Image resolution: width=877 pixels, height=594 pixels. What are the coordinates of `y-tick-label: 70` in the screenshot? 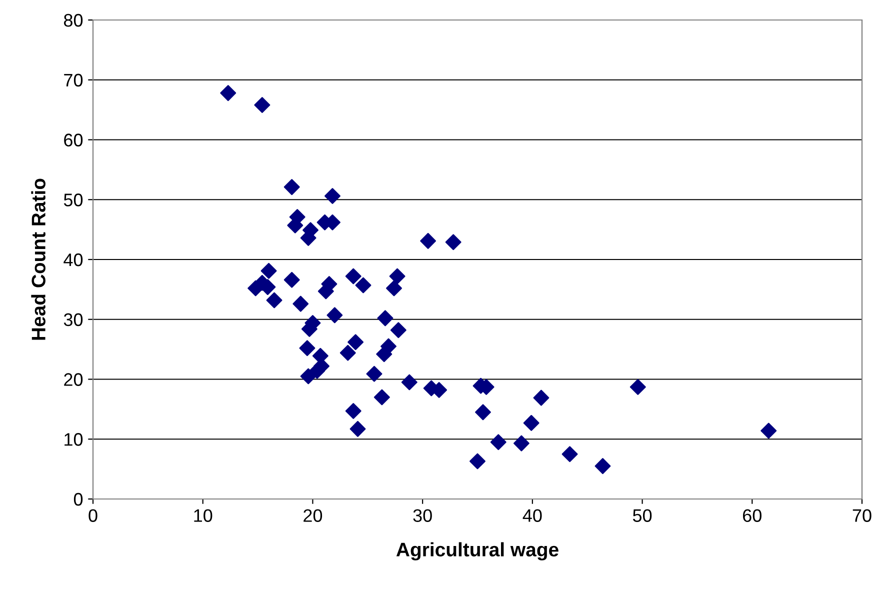 It's located at (73, 80).